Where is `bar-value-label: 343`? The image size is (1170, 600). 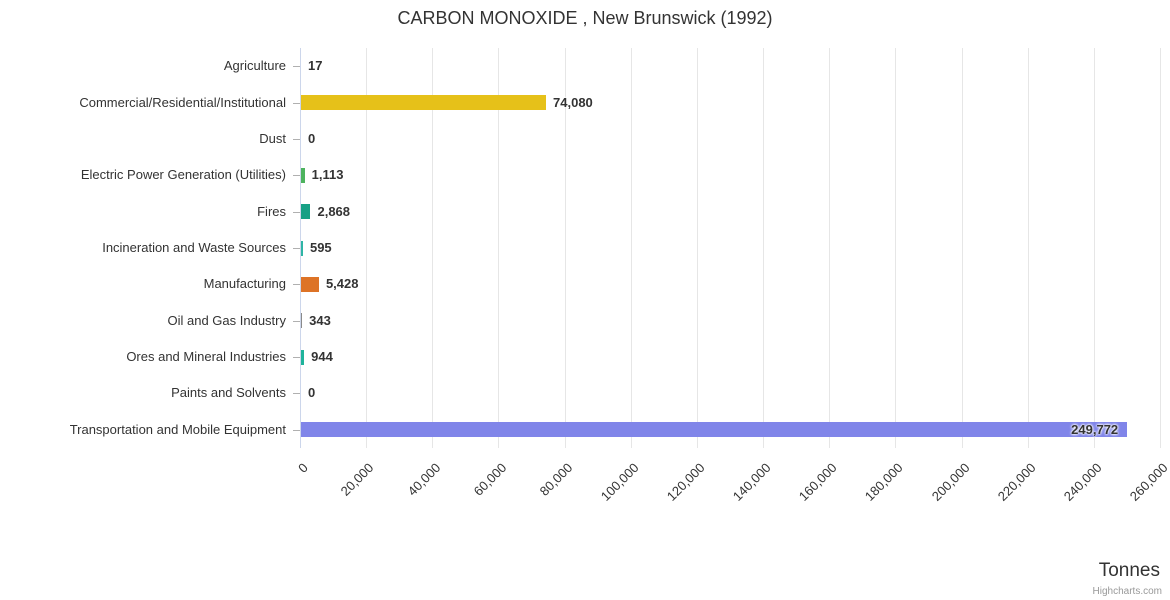 bar-value-label: 343 is located at coordinates (320, 320).